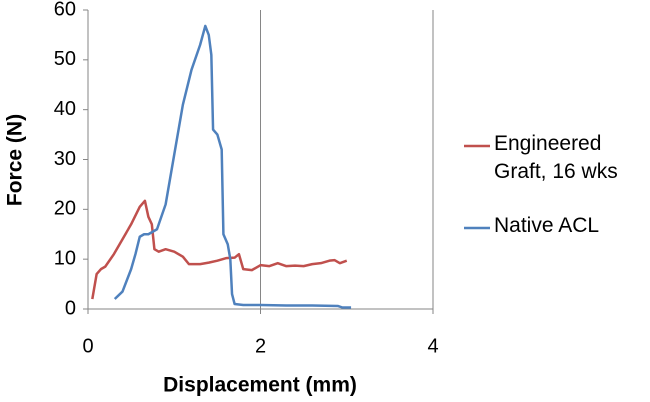 The height and width of the screenshot is (402, 650). I want to click on y-tick-label: 10, so click(65, 258).